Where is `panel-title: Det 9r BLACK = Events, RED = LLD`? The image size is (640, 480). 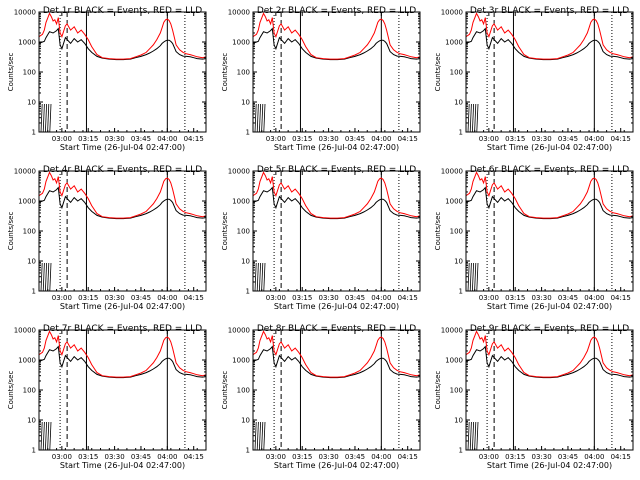
panel-title: Det 9r BLACK = Events, RED = LLD is located at coordinates (549, 329).